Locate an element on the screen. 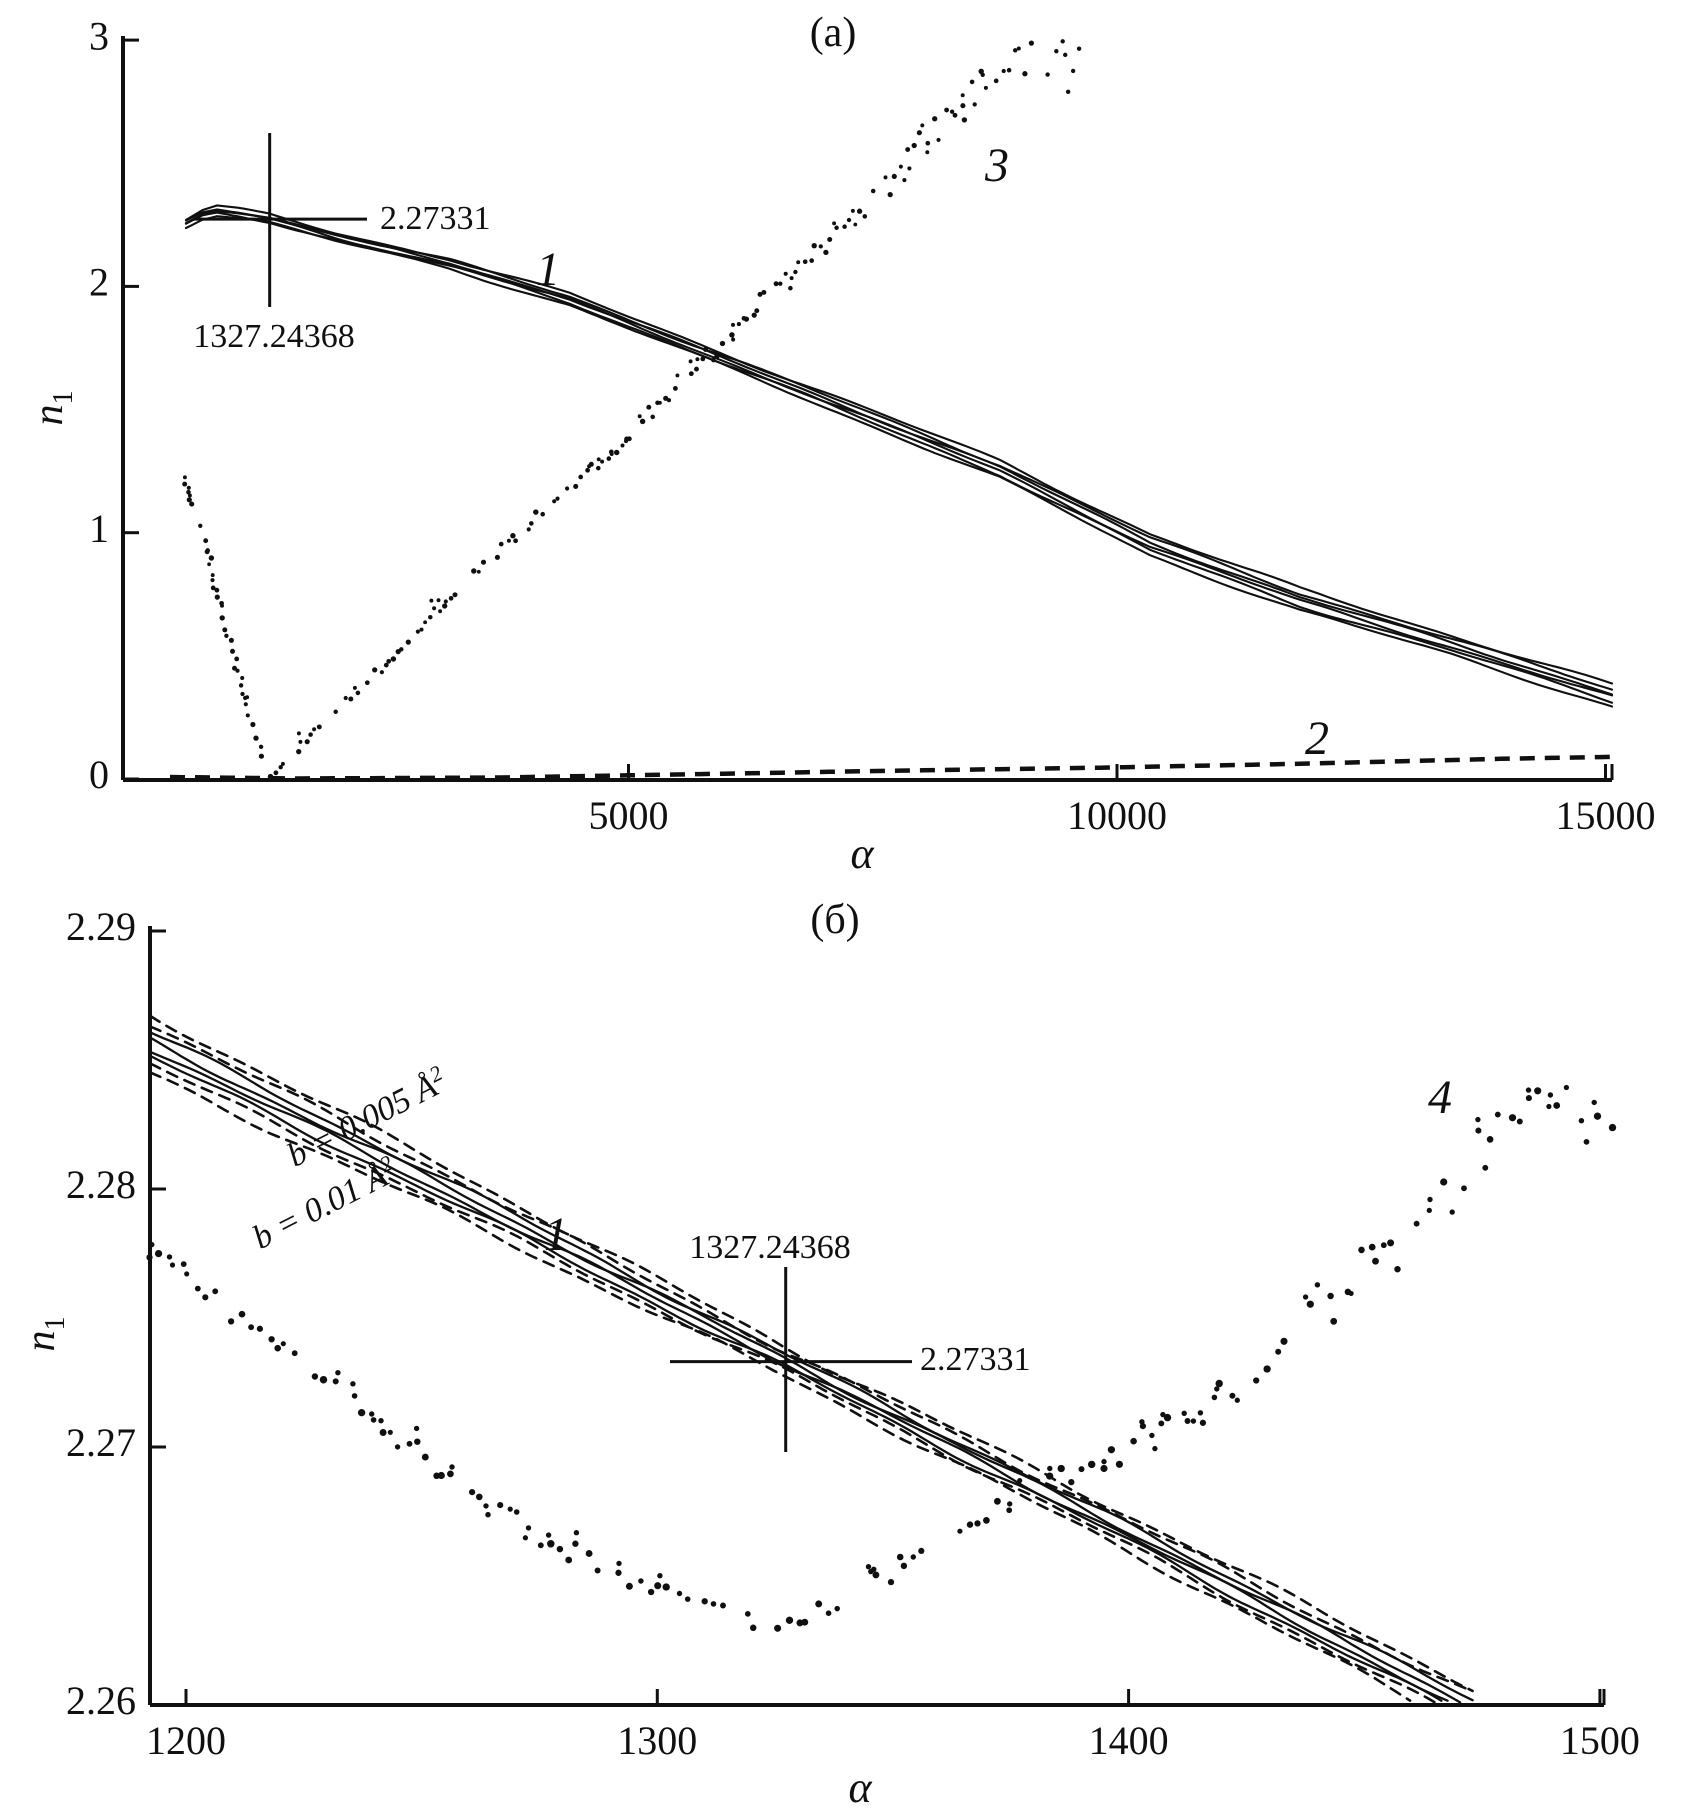 The height and width of the screenshot is (1811, 1691). y-tick-label: 3 is located at coordinates (99, 35).